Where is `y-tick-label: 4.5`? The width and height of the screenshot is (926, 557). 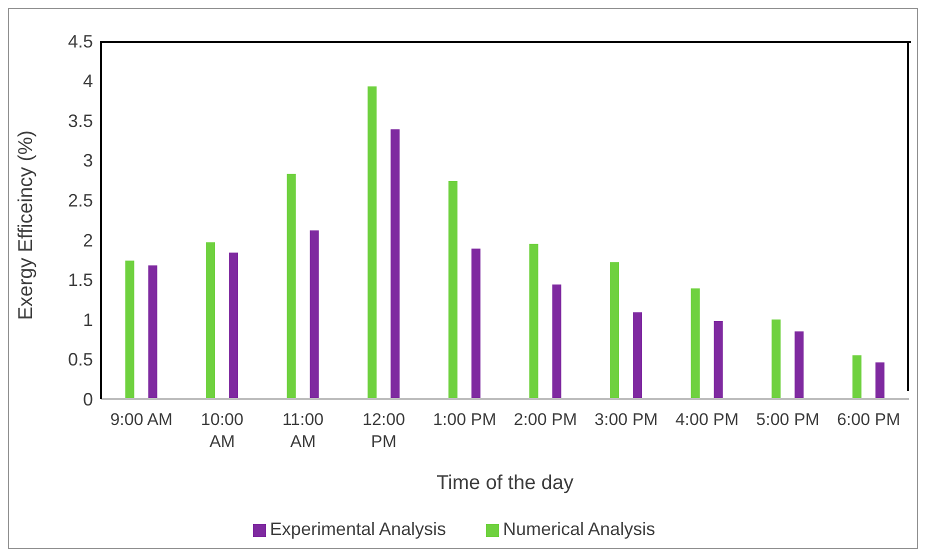
y-tick-label: 4.5 is located at coordinates (80, 41).